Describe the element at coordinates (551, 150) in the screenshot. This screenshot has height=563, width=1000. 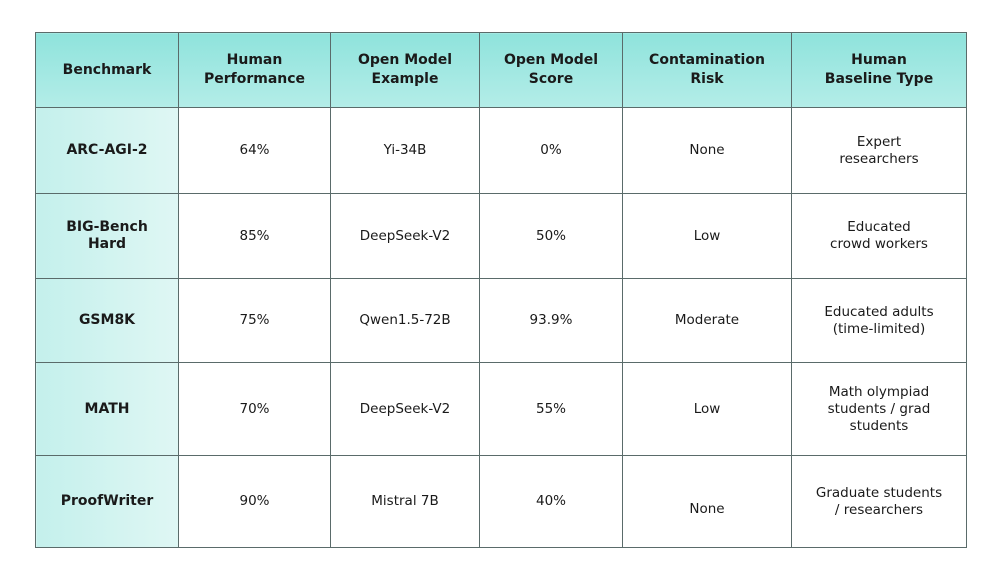
I see `table-cell: 0%` at that location.